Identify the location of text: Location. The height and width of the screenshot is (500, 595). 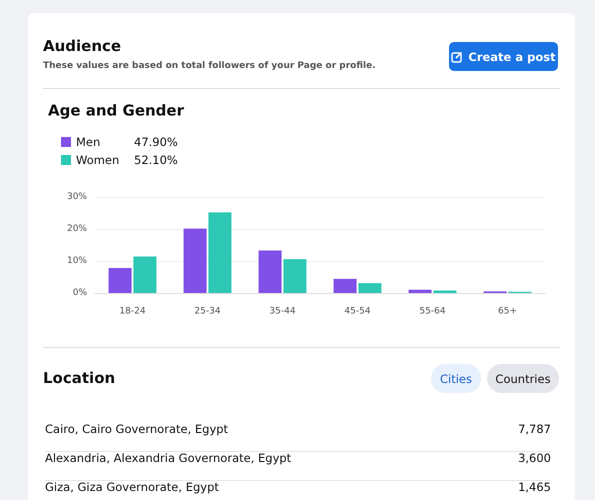
(79, 378).